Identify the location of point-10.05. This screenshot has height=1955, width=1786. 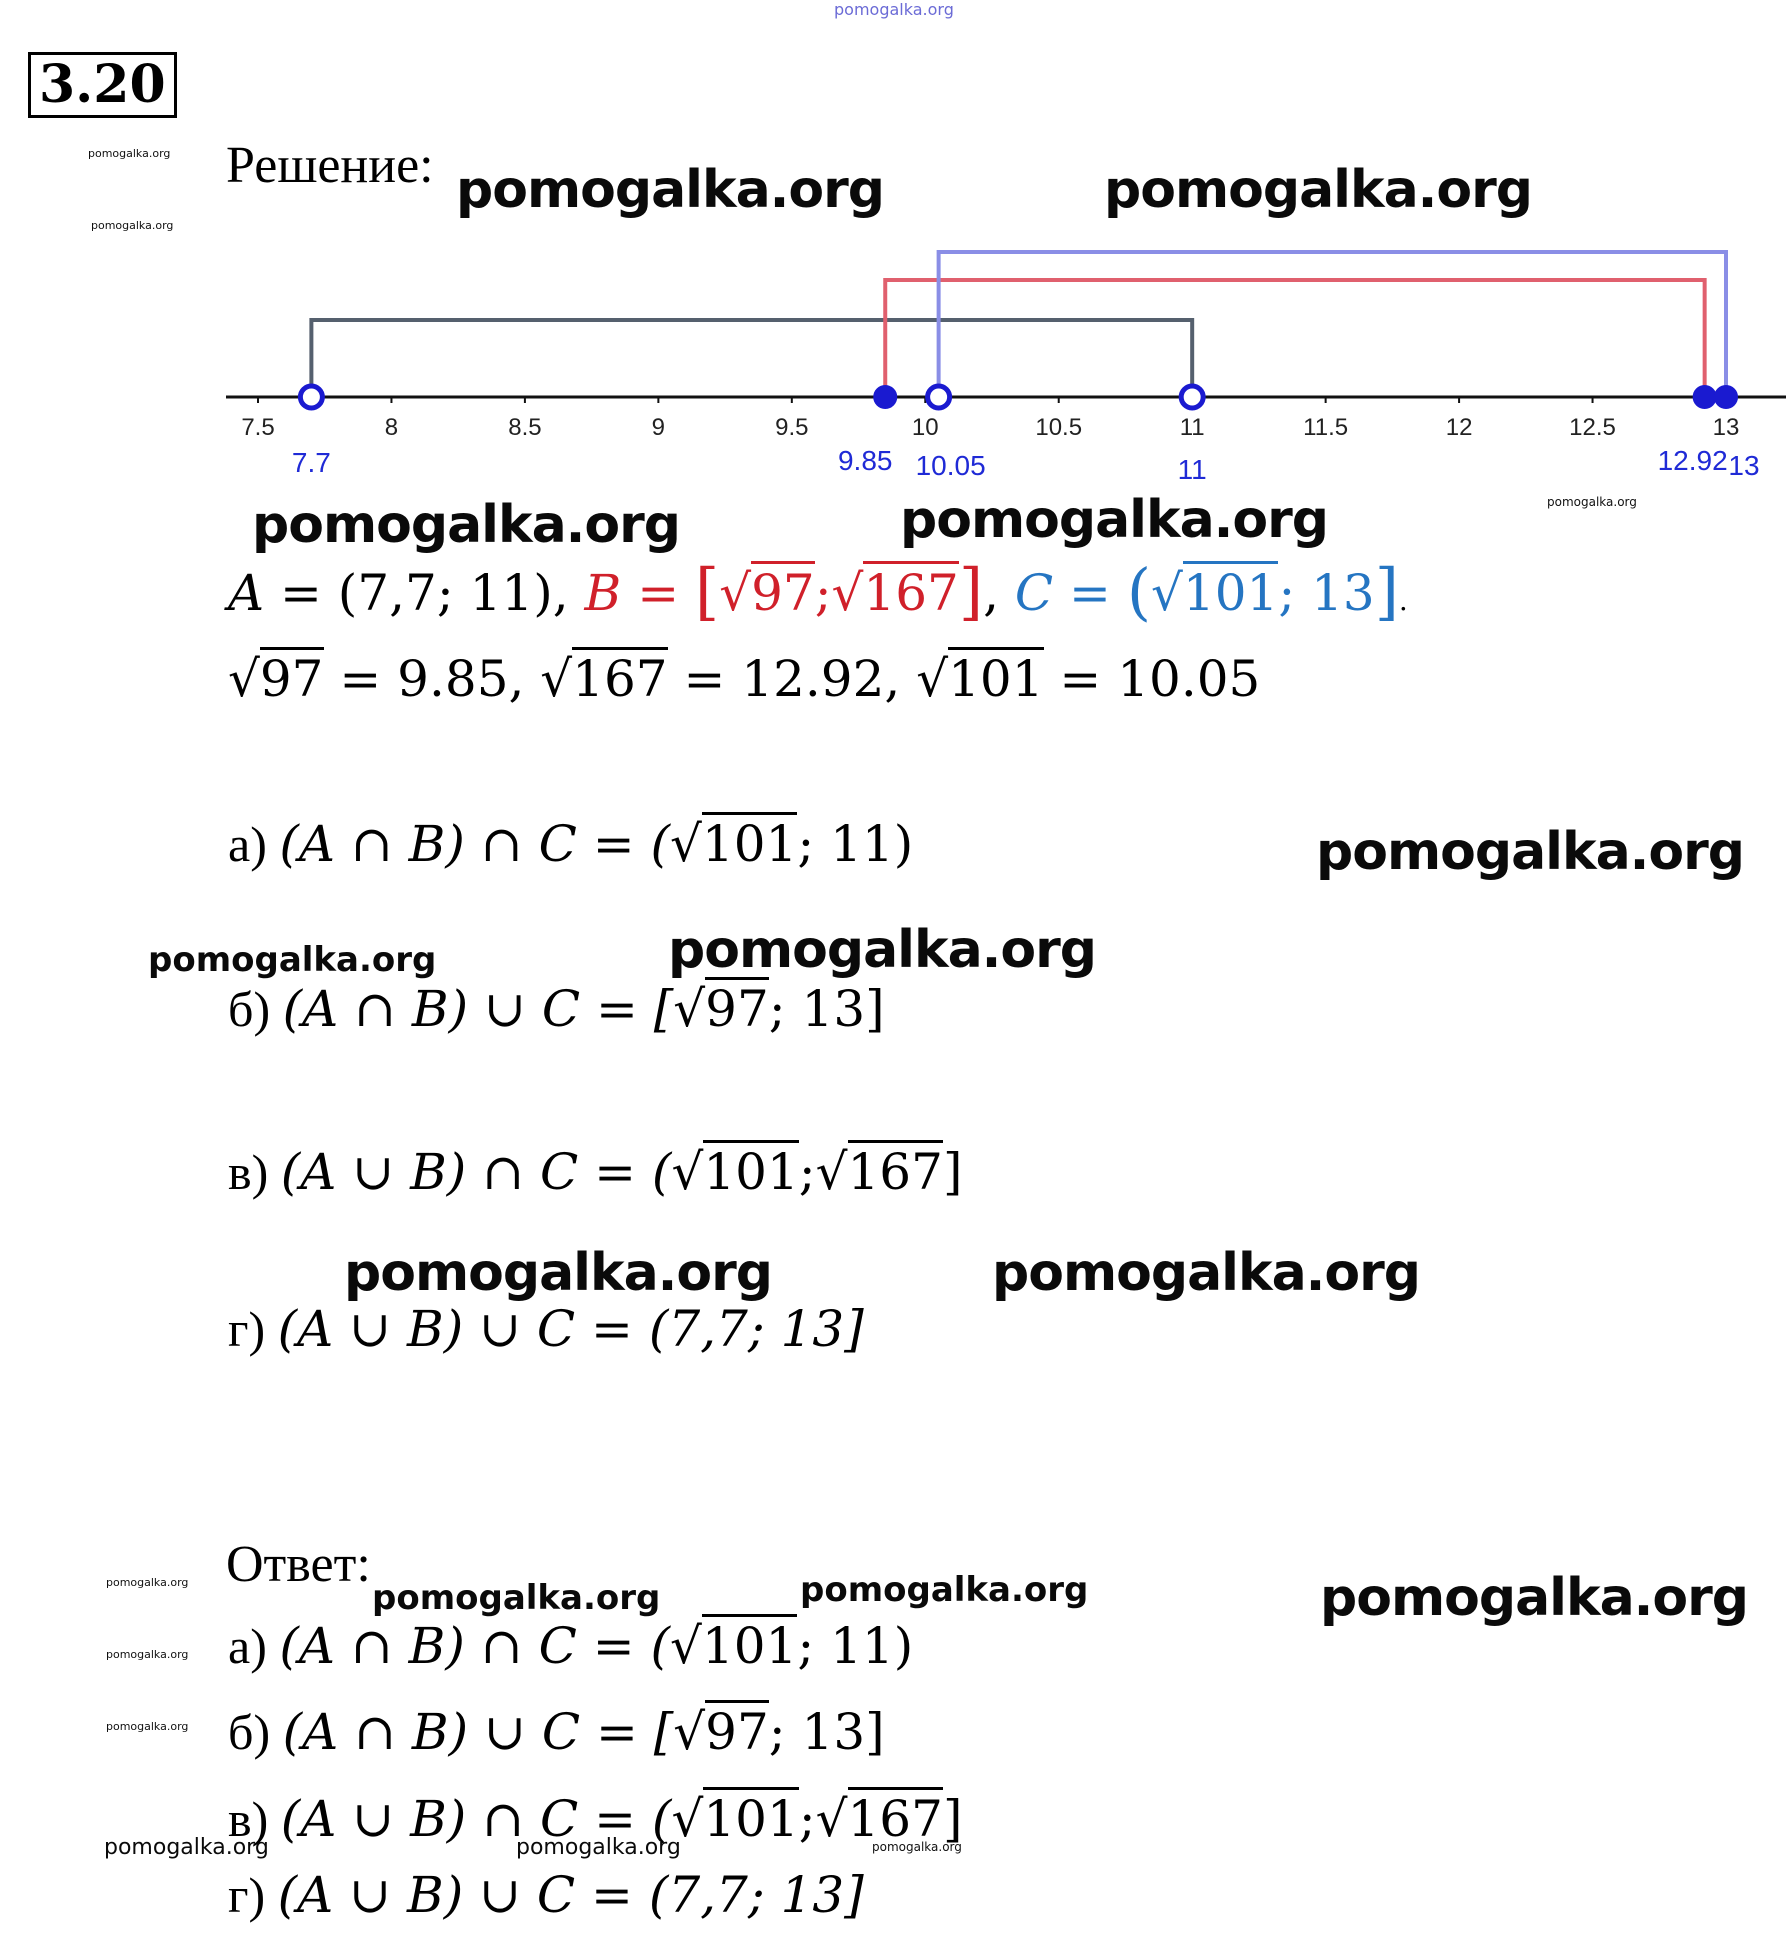
(939, 397).